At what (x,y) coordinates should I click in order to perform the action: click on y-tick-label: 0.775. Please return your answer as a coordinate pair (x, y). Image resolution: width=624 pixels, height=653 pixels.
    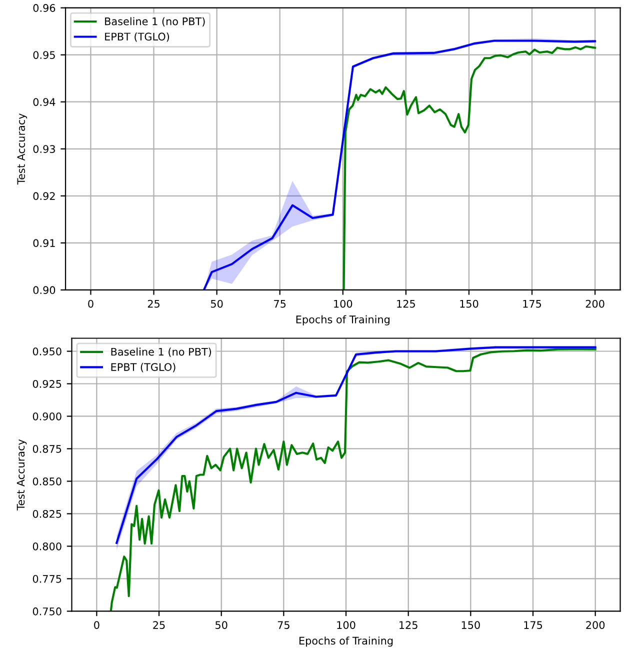
    Looking at the image, I should click on (47, 578).